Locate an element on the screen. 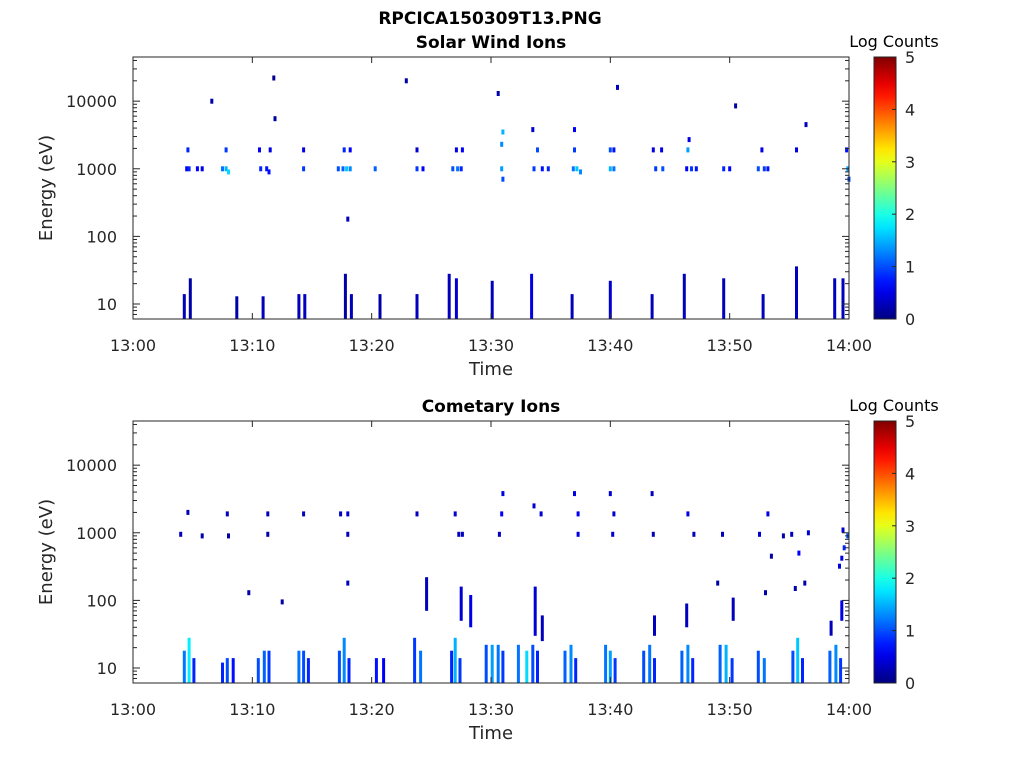 The height and width of the screenshot is (768, 1024). x-tick-label: 13:40 is located at coordinates (610, 345).